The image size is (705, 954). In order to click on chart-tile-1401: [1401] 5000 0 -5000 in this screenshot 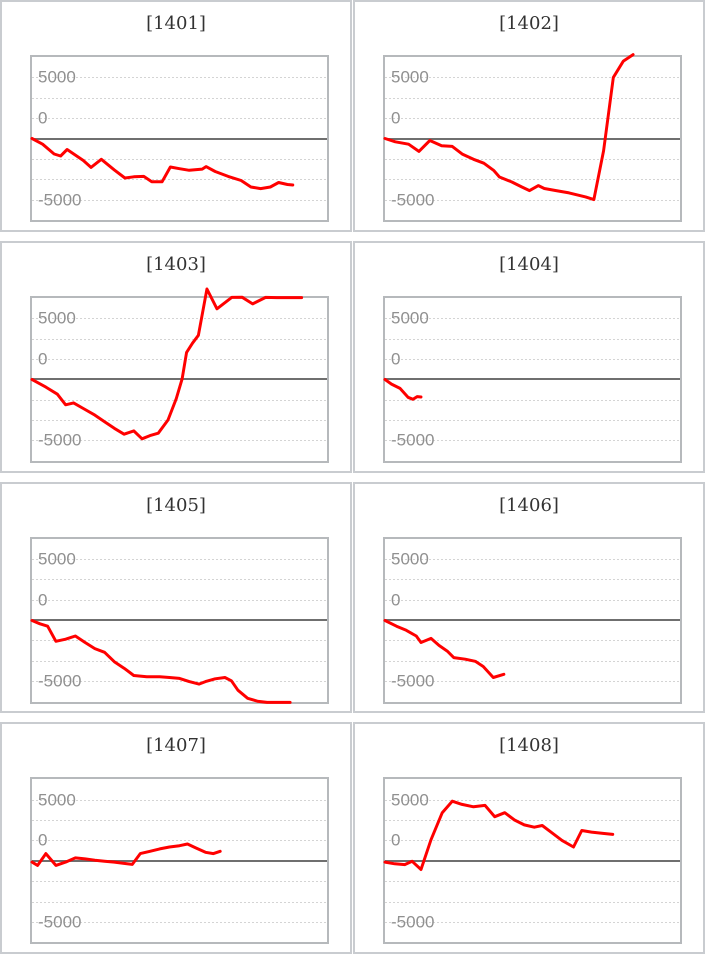, I will do `click(176, 116)`.